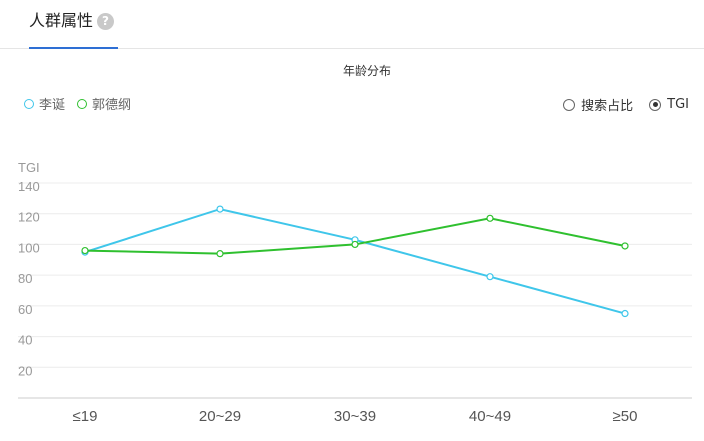 This screenshot has width=704, height=441. What do you see at coordinates (25, 340) in the screenshot?
I see `y-tick-label: 40` at bounding box center [25, 340].